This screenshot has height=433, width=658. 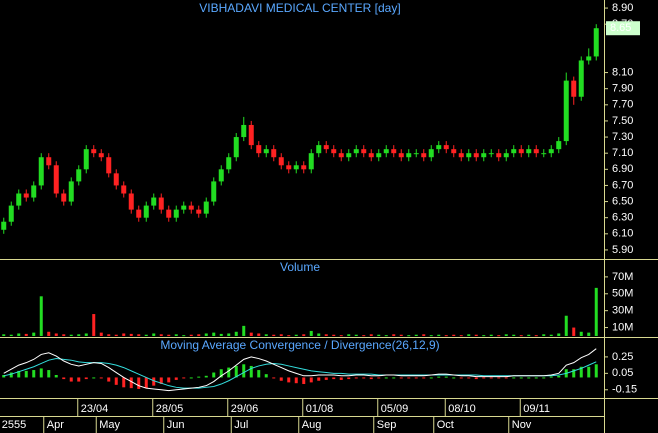 I want to click on y-tick-label: 7.50, so click(x=622, y=121).